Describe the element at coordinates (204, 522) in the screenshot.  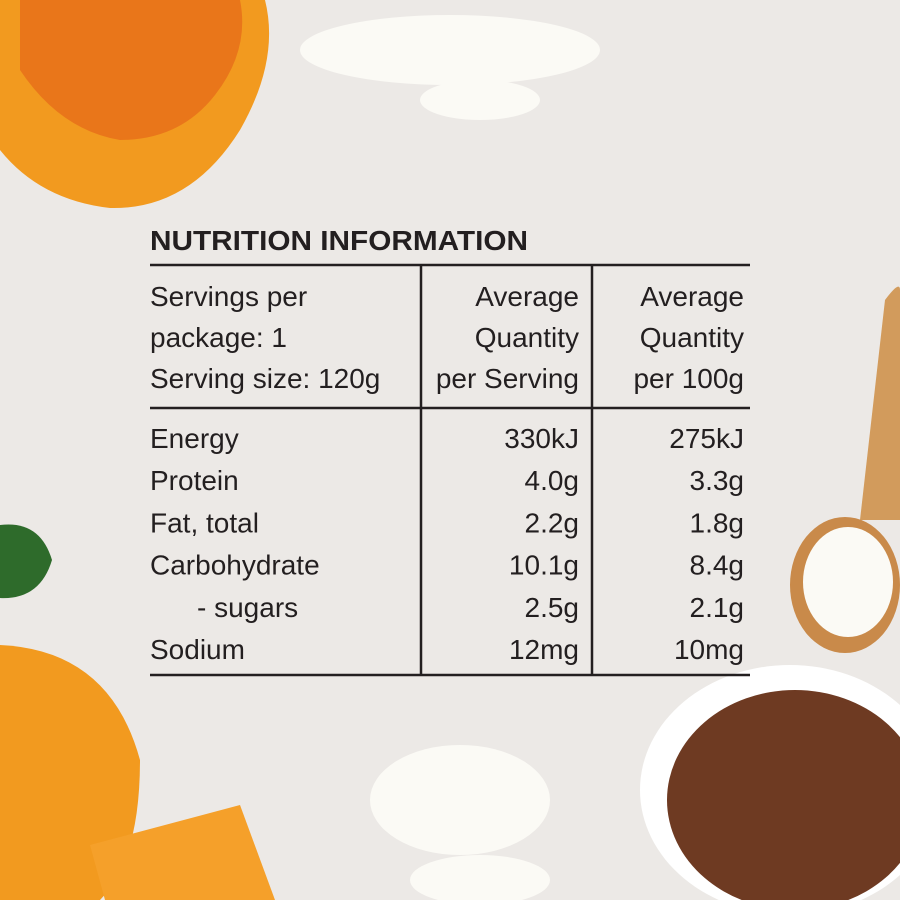
I see `nutrient-name: Fat, total` at that location.